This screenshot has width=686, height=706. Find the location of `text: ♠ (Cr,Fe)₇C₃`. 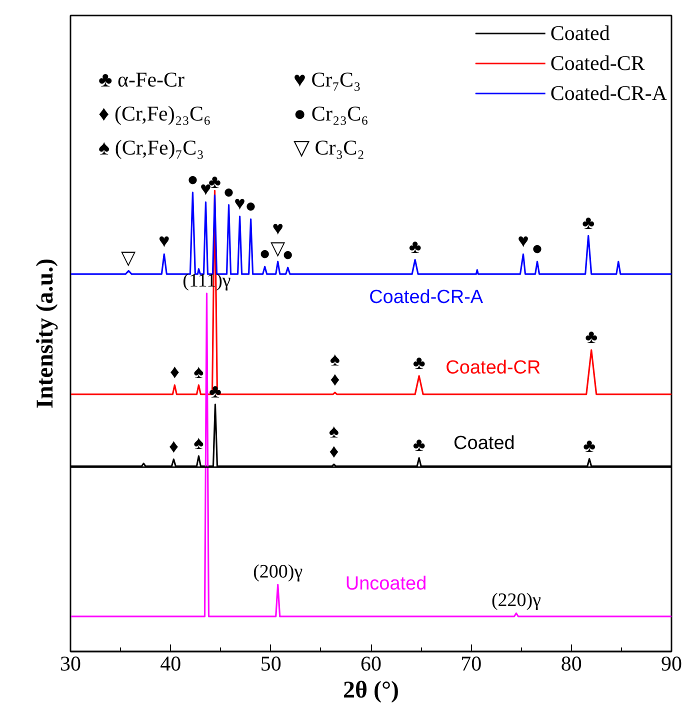

text: ♠ (Cr,Fe)₇C₃ is located at coordinates (151, 148).